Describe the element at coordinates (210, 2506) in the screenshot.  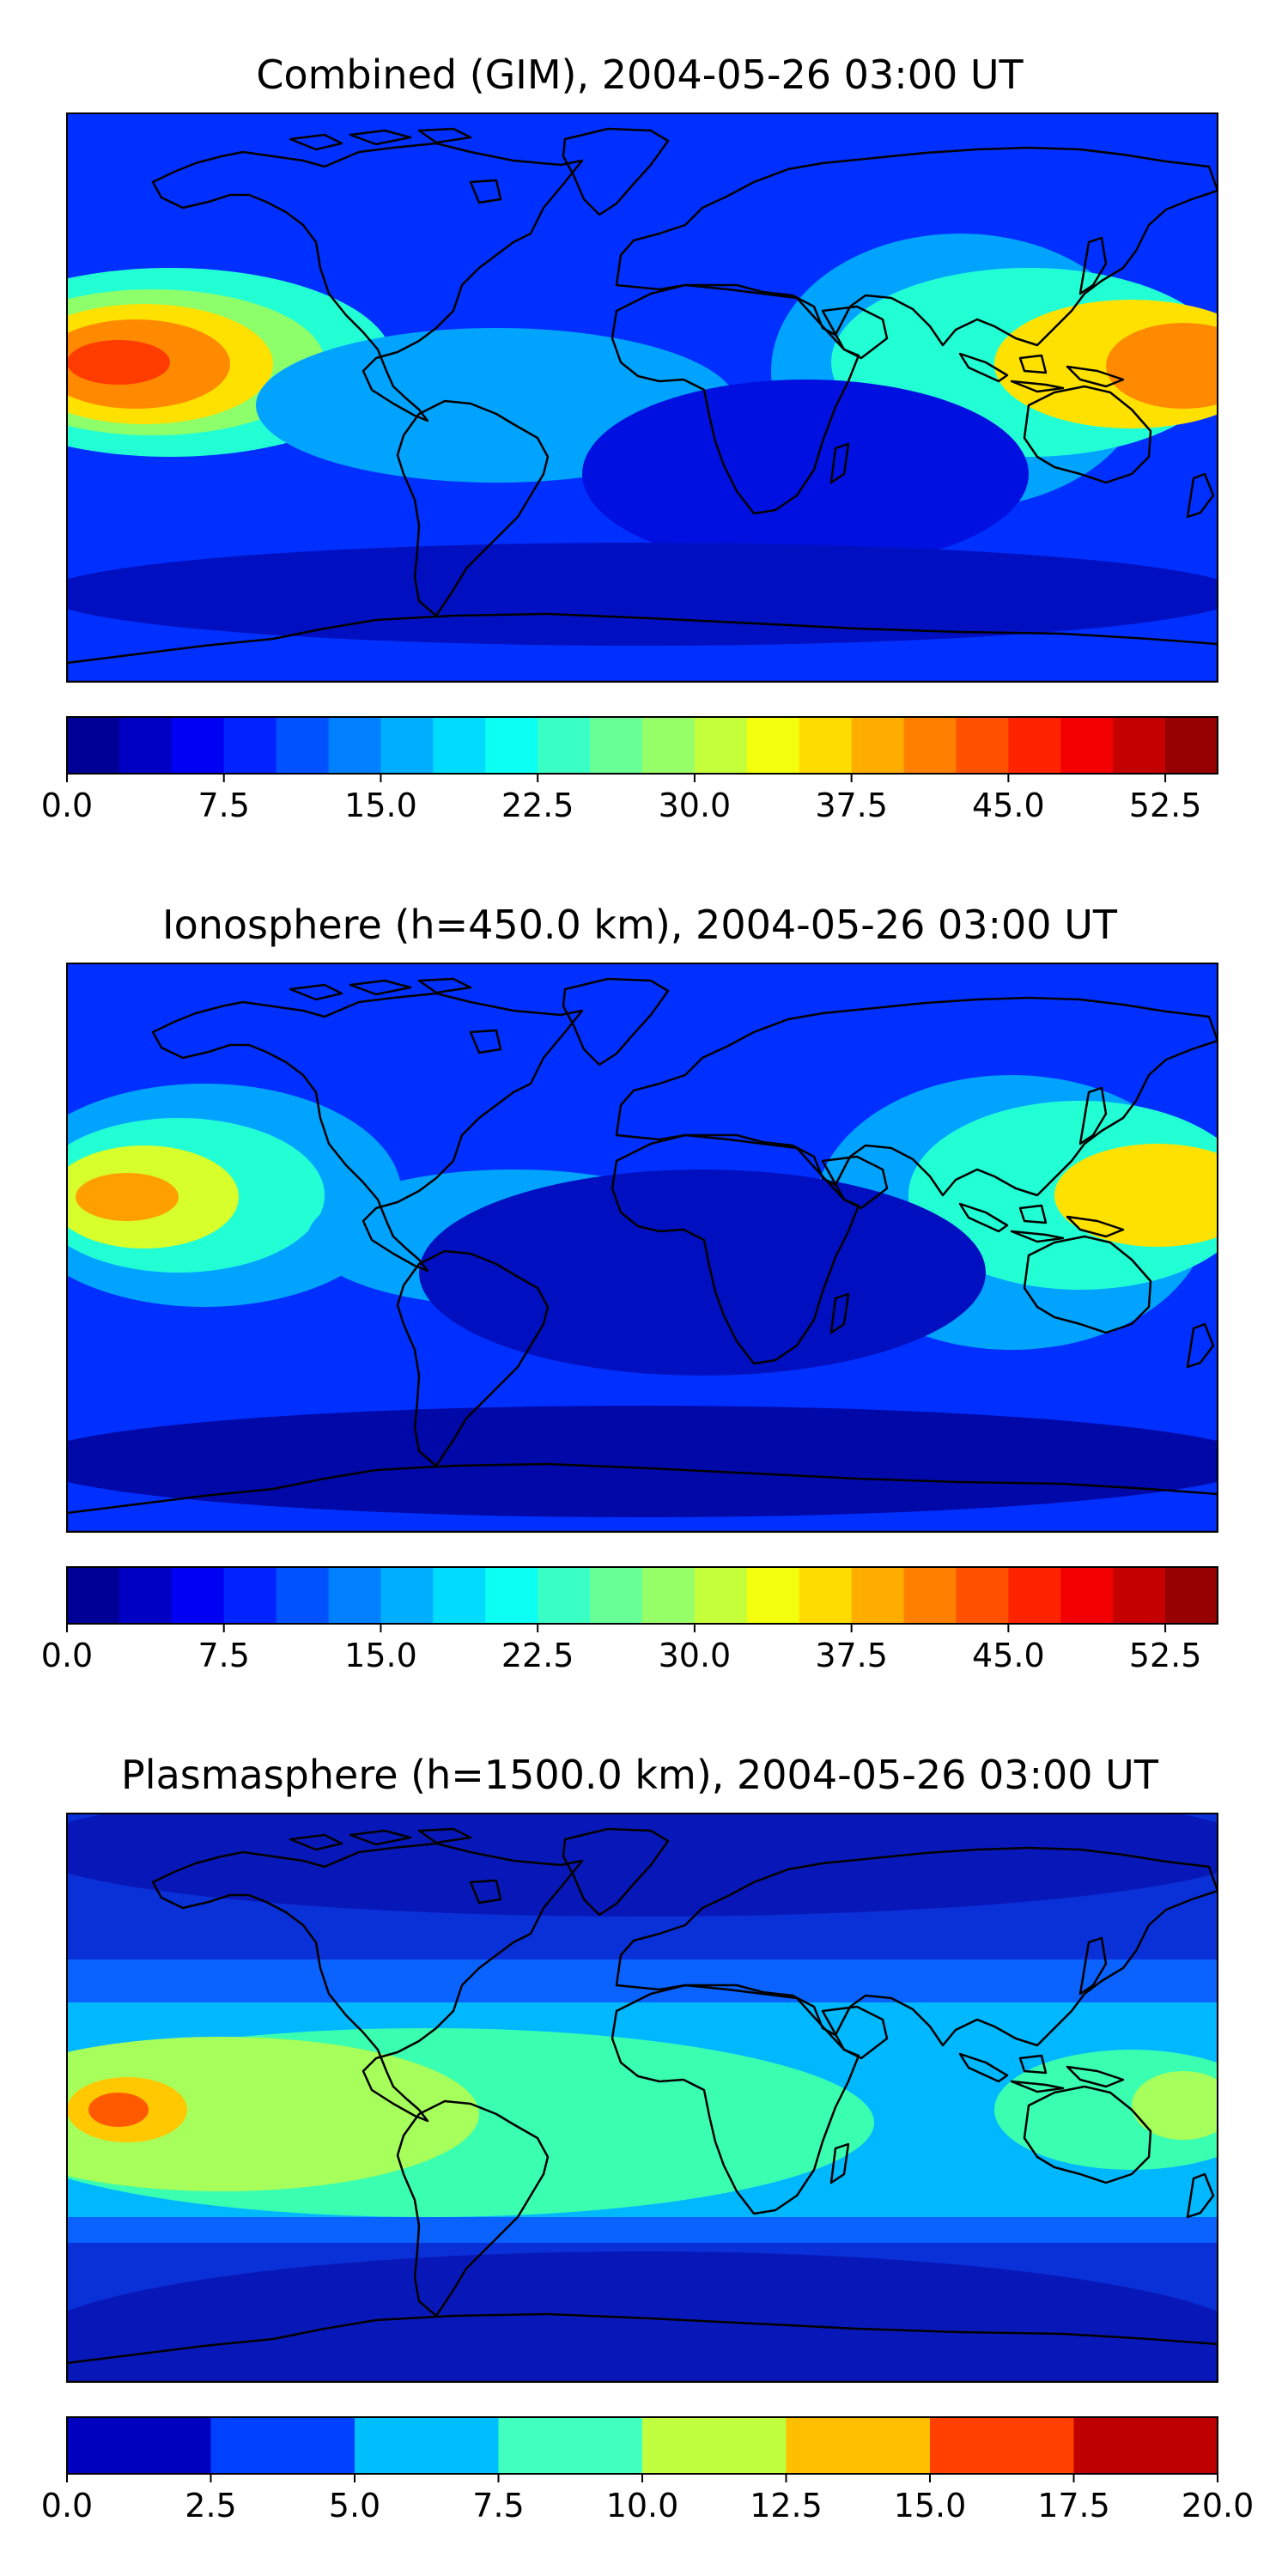
I see `colorbar-tick-label: 2.5` at that location.